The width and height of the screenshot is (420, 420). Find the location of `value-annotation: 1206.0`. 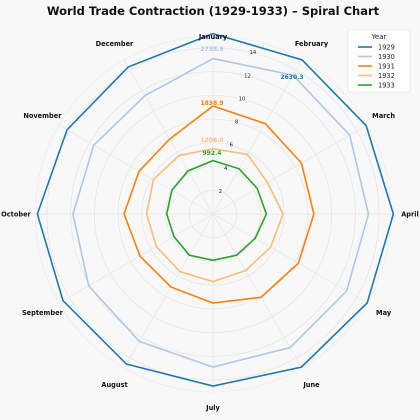

value-annotation: 1206.0 is located at coordinates (211, 140).